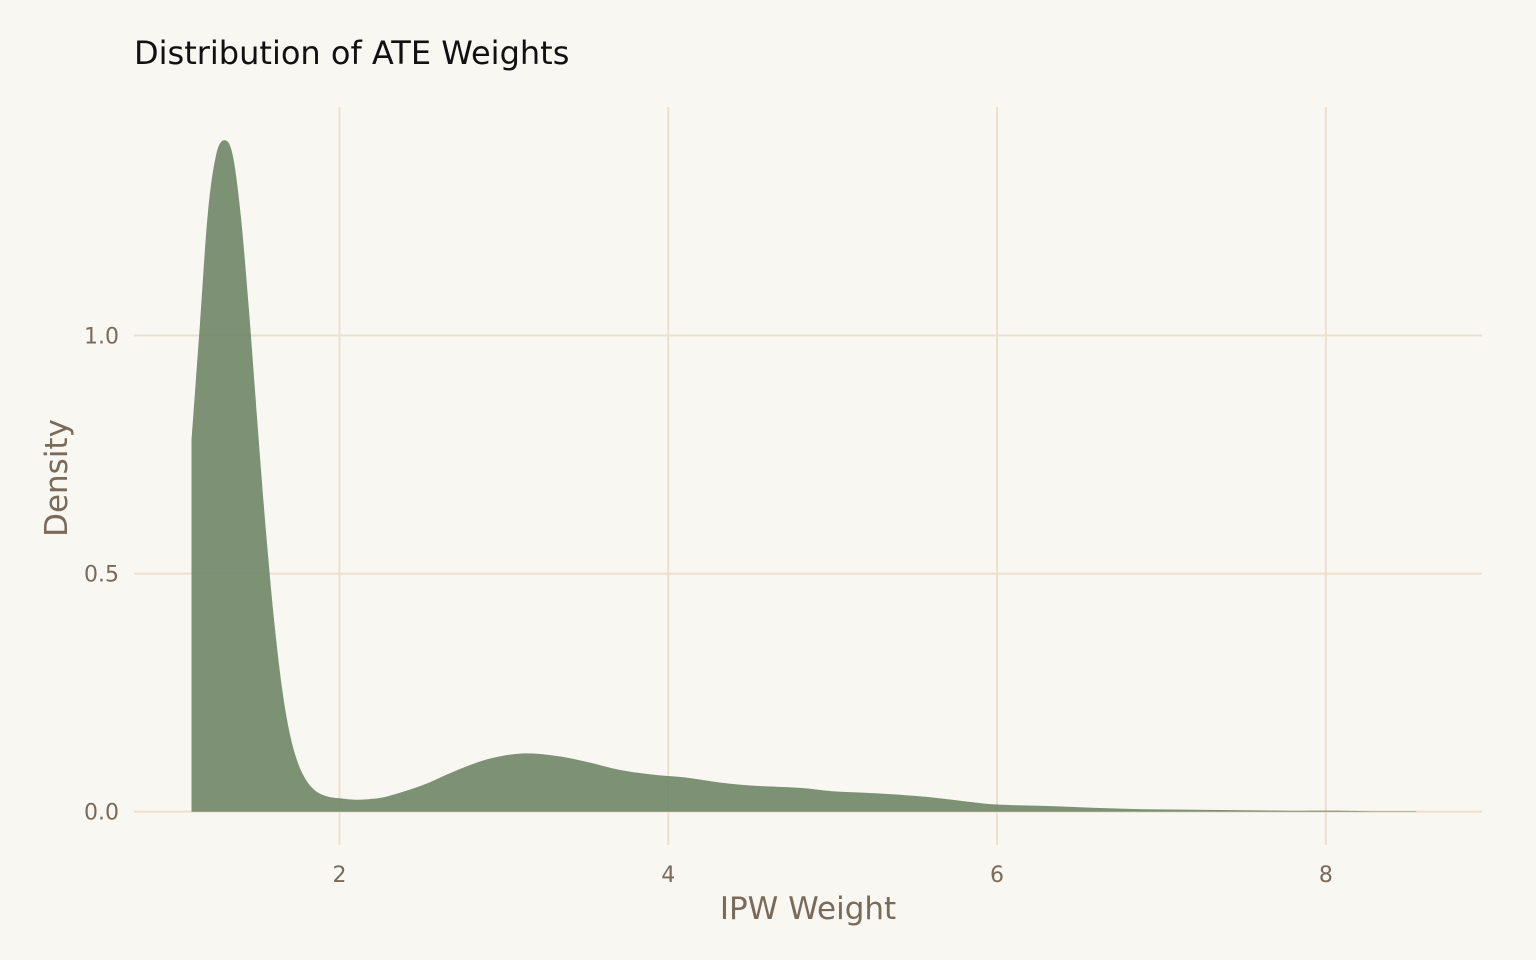 The image size is (1536, 960). Describe the element at coordinates (808, 909) in the screenshot. I see `x-axis-label: IPW Weight` at that location.